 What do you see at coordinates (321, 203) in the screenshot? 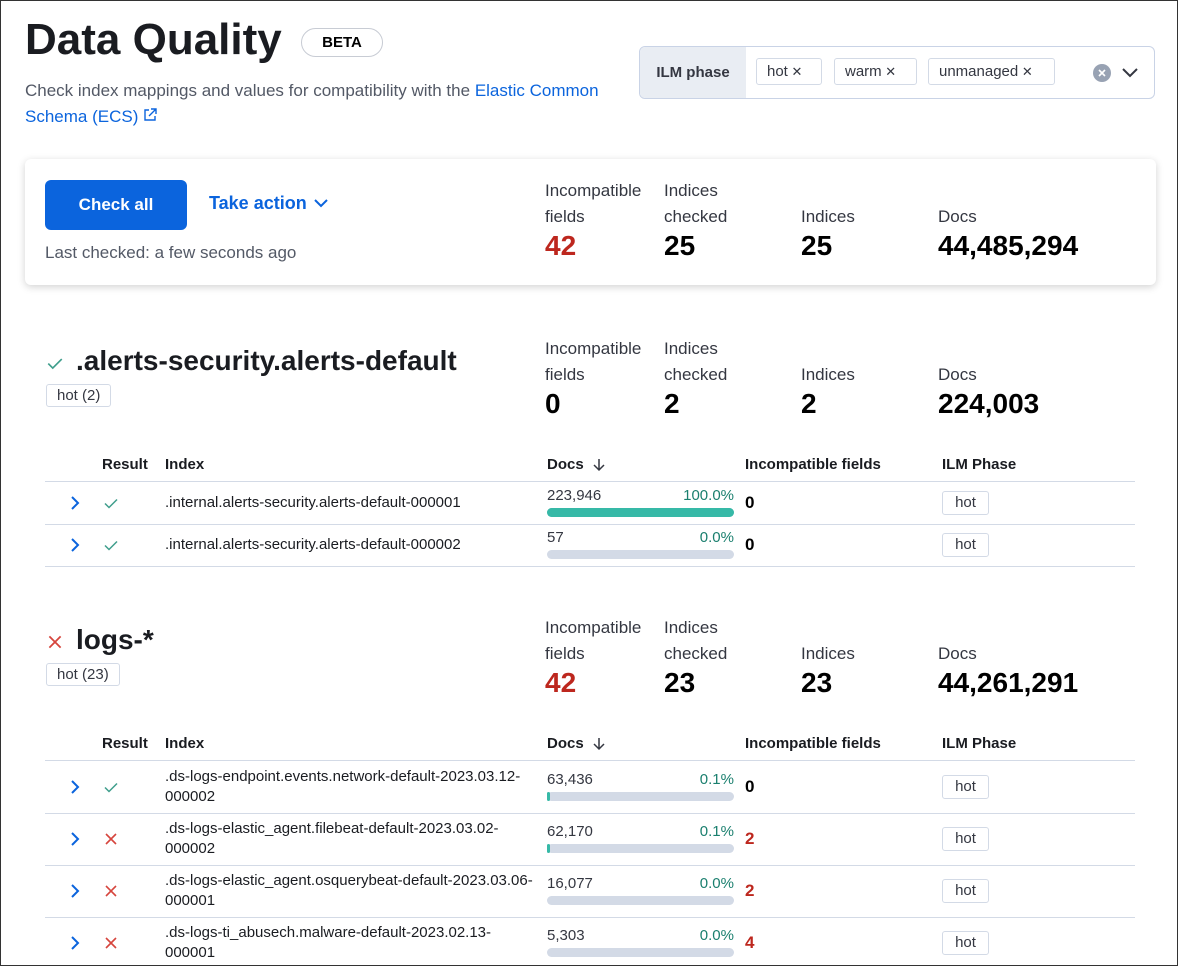
I see `chevron` at bounding box center [321, 203].